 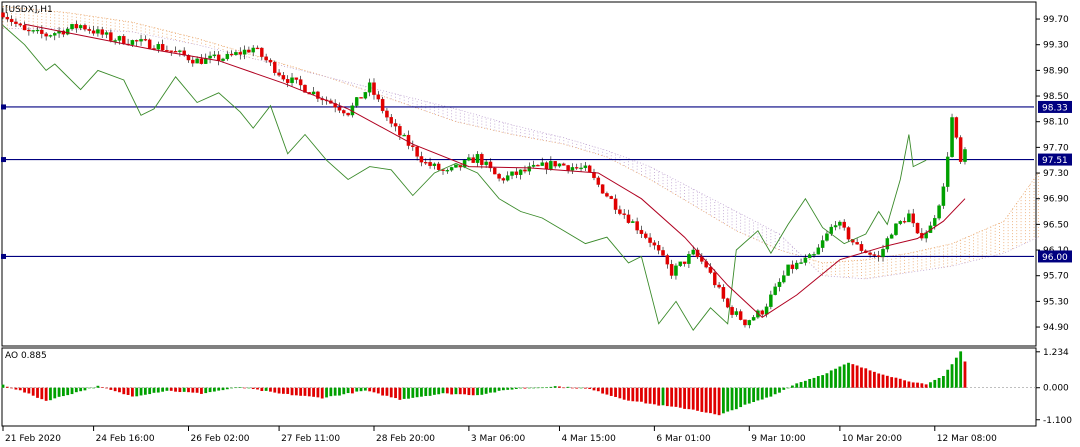 I want to click on price-tick-label: 98.90, so click(x=1056, y=71).